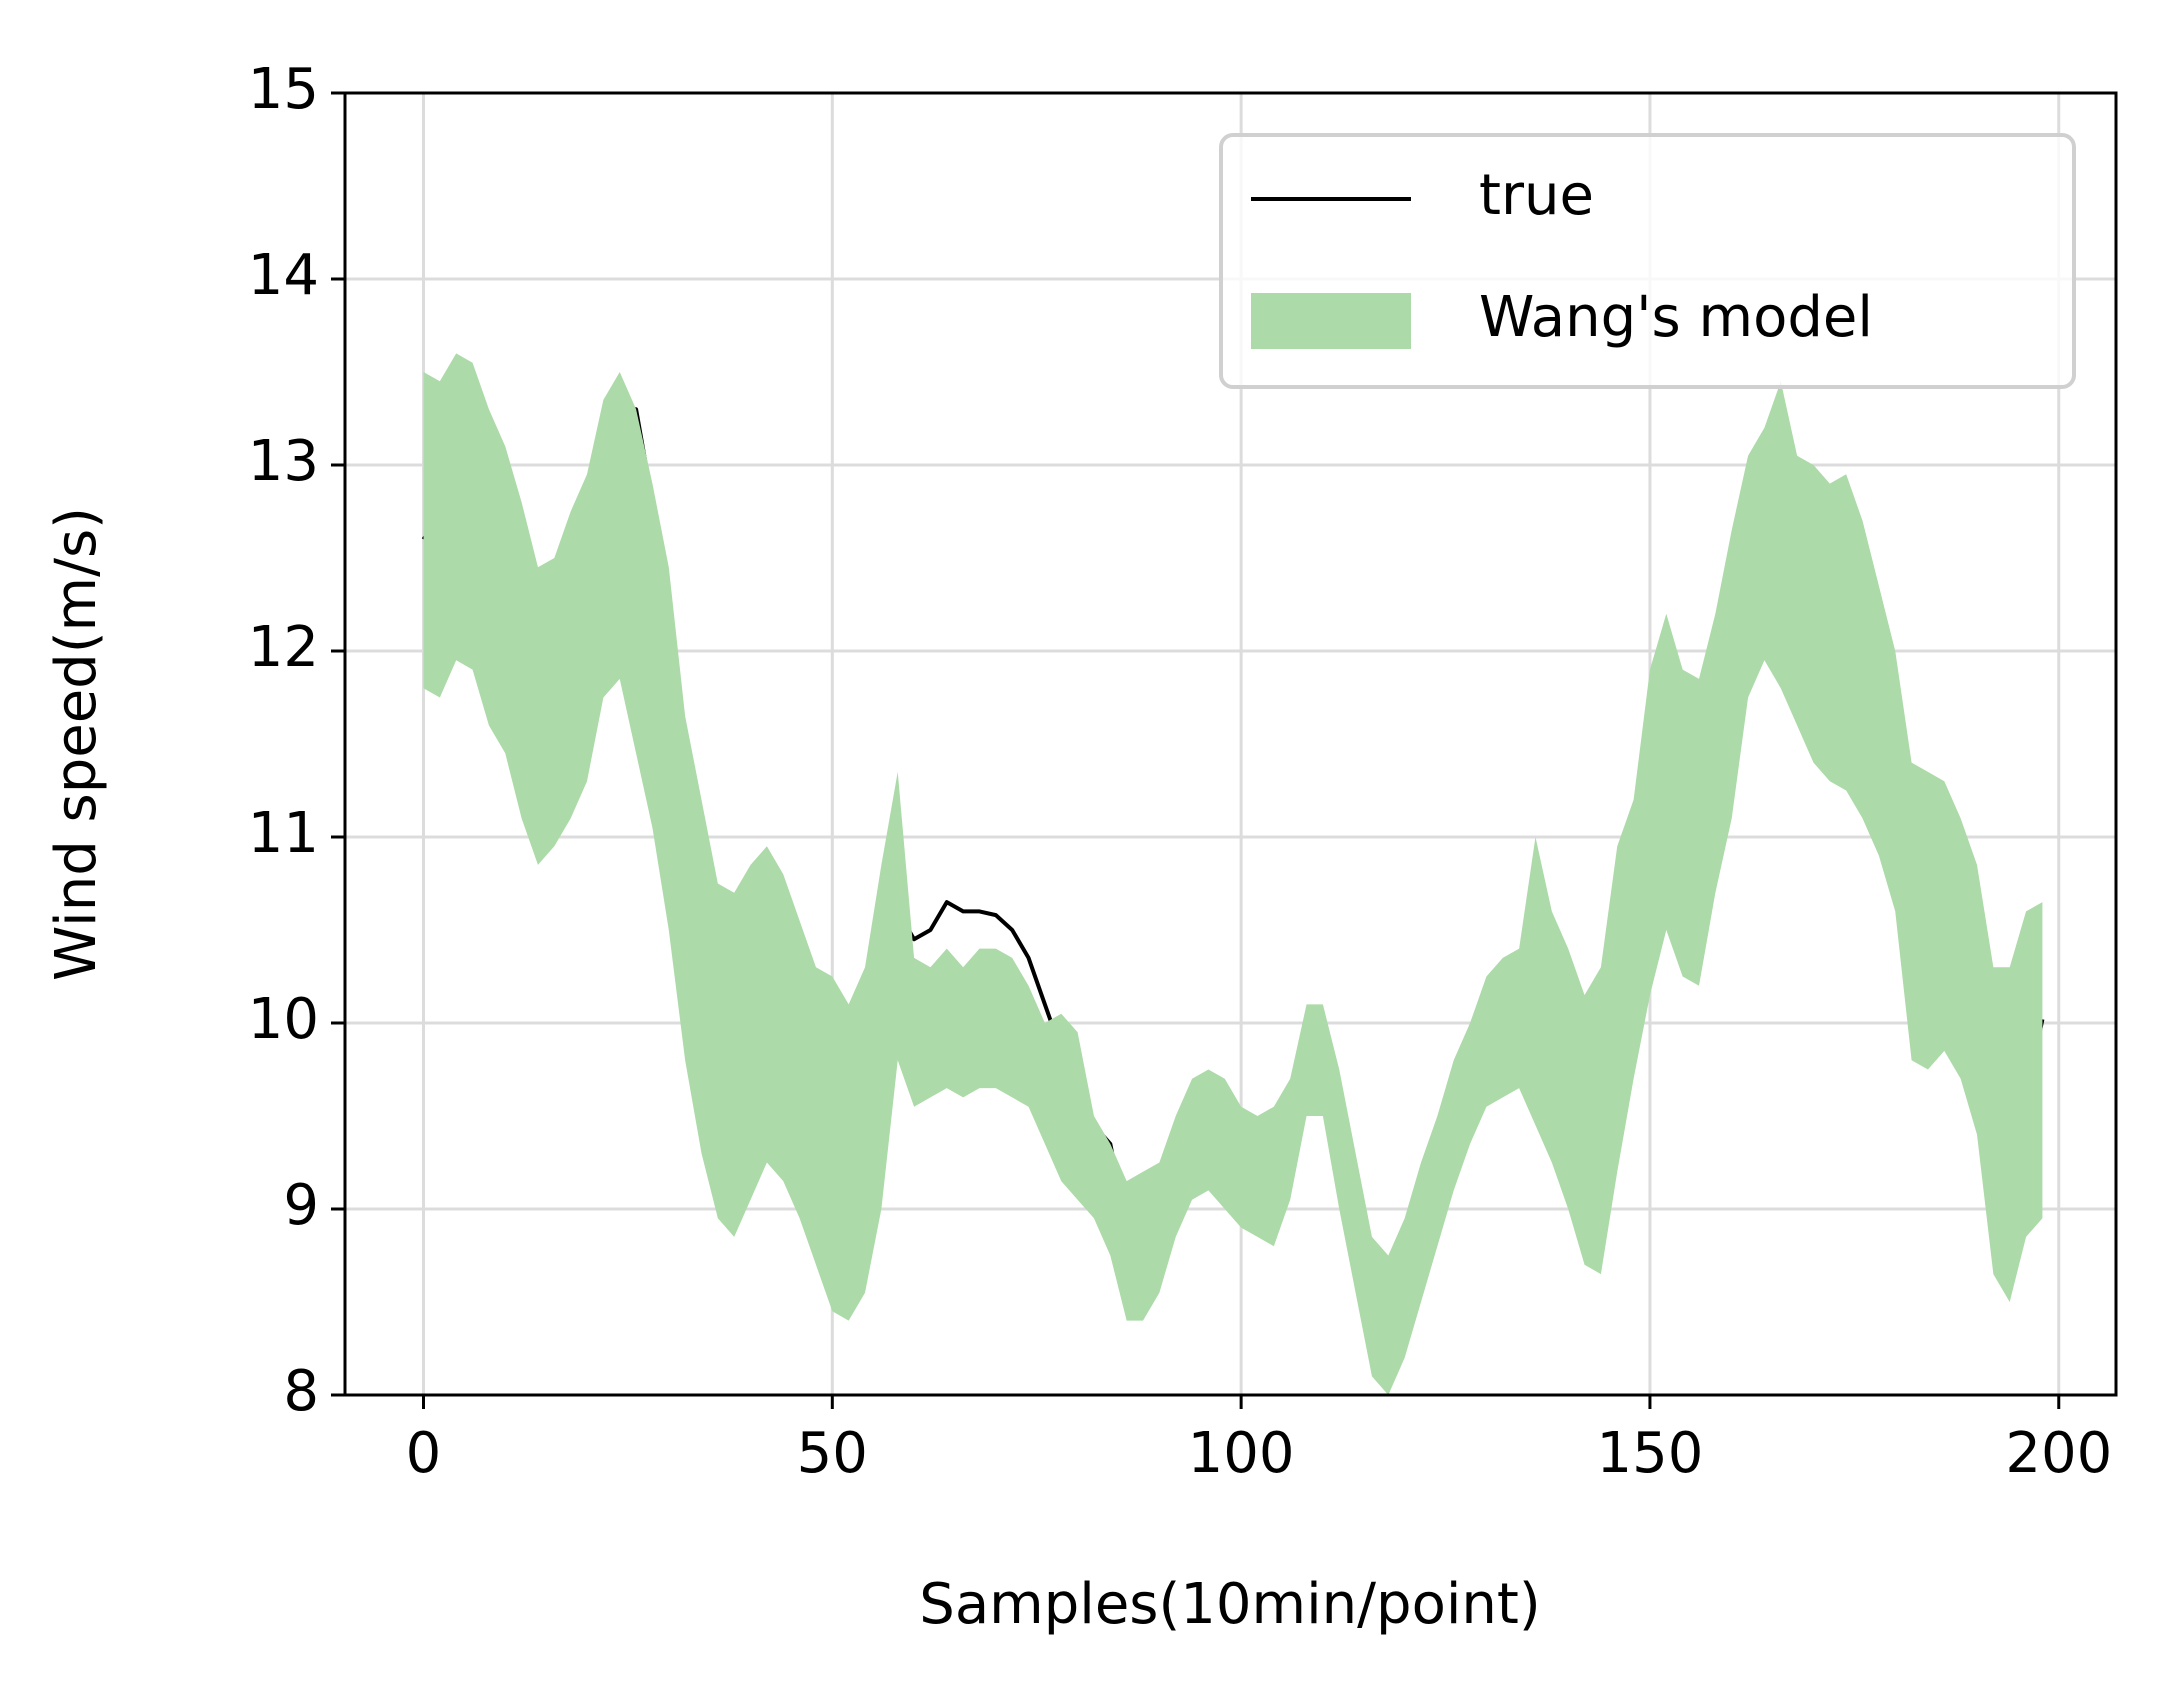 The width and height of the screenshot is (2169, 1689). What do you see at coordinates (283, 89) in the screenshot?
I see `y-tick-label: 15` at bounding box center [283, 89].